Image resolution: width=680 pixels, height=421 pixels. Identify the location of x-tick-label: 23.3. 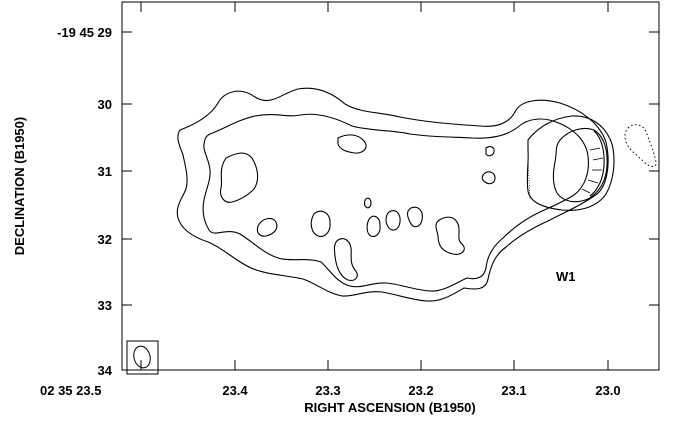
(327, 390).